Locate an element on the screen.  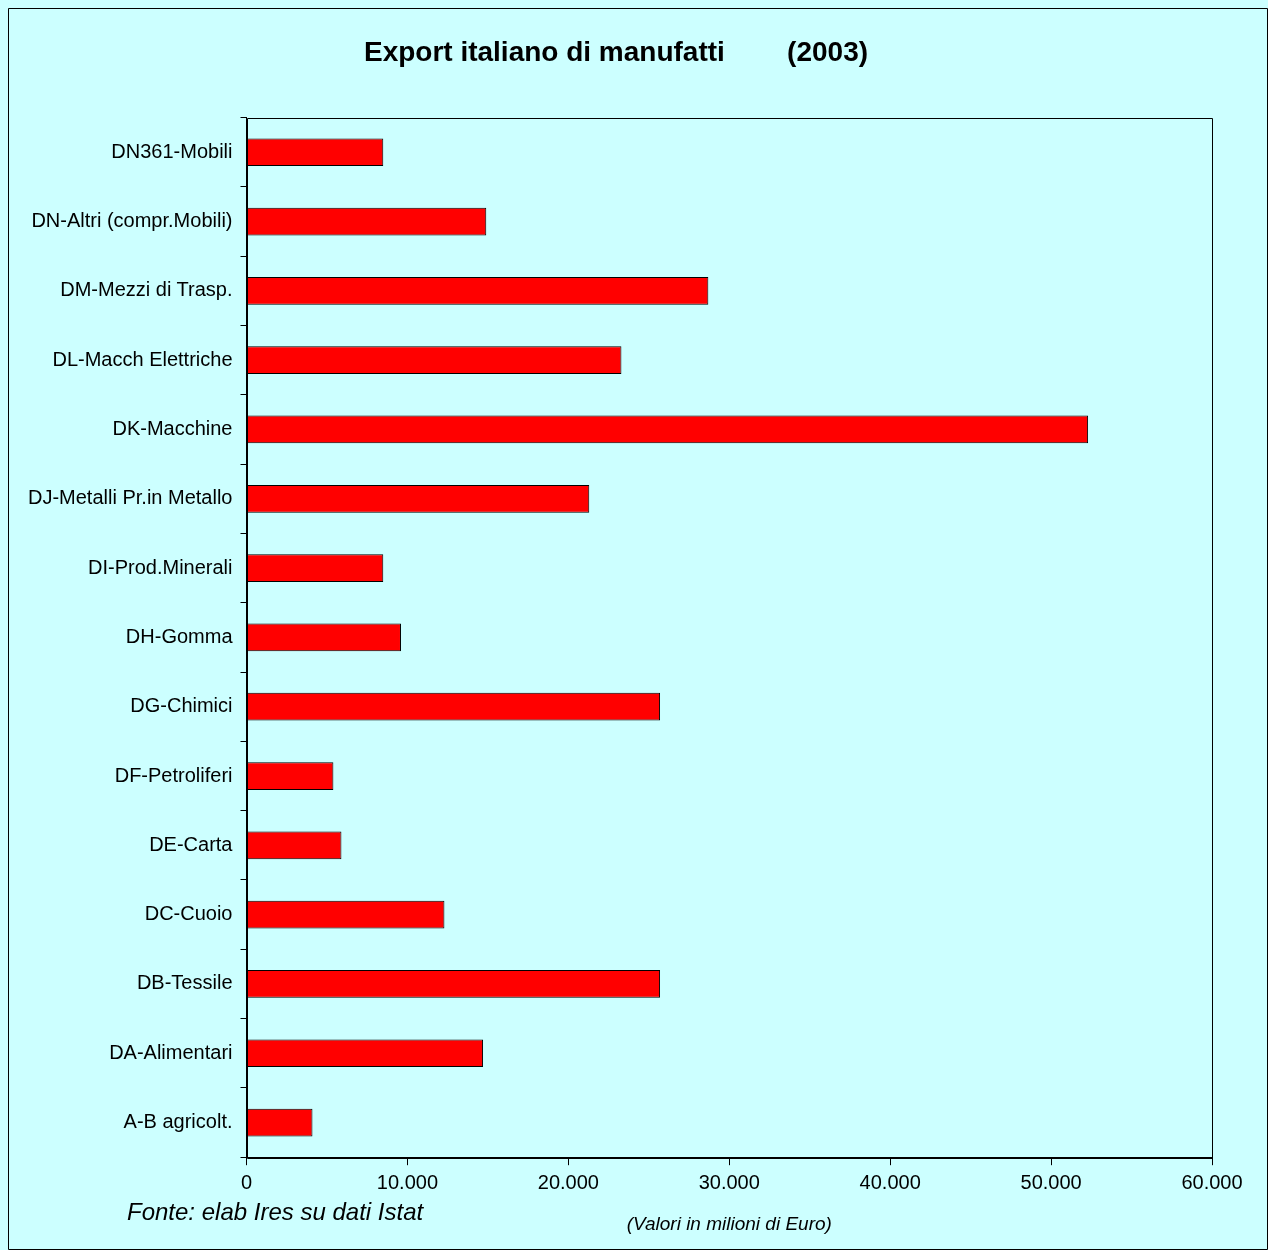
y-tick-label: DG-Chimici is located at coordinates (181, 705).